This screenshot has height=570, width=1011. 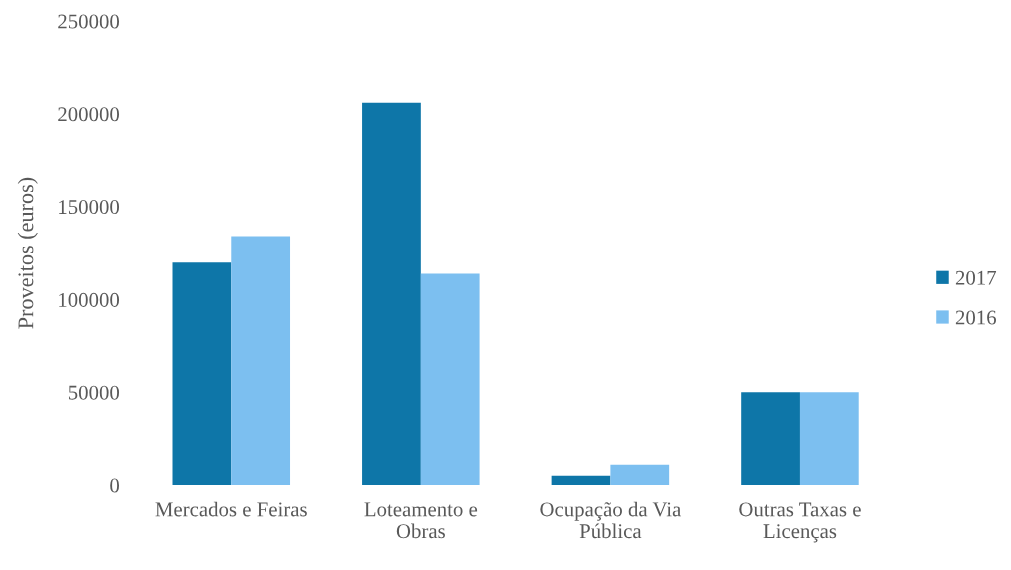 What do you see at coordinates (89, 299) in the screenshot?
I see `y-tick-label: 100000` at bounding box center [89, 299].